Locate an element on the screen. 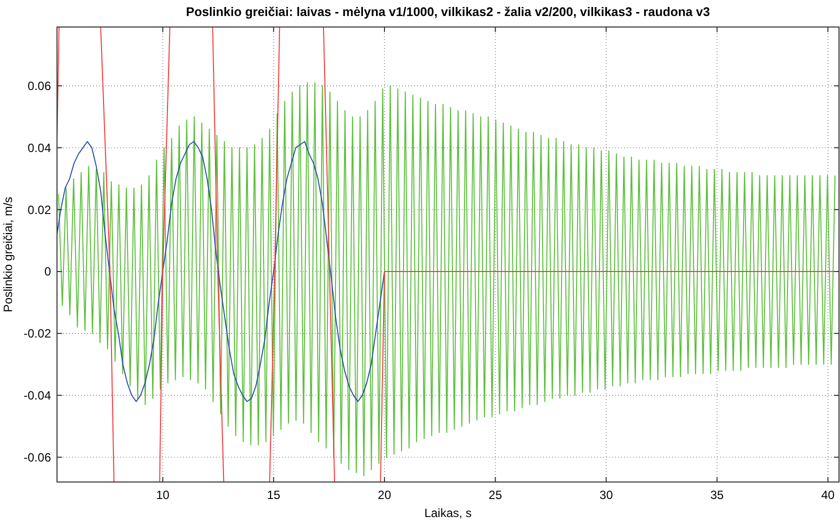 The image size is (840, 525). x-tick-label: 40 is located at coordinates (828, 495).